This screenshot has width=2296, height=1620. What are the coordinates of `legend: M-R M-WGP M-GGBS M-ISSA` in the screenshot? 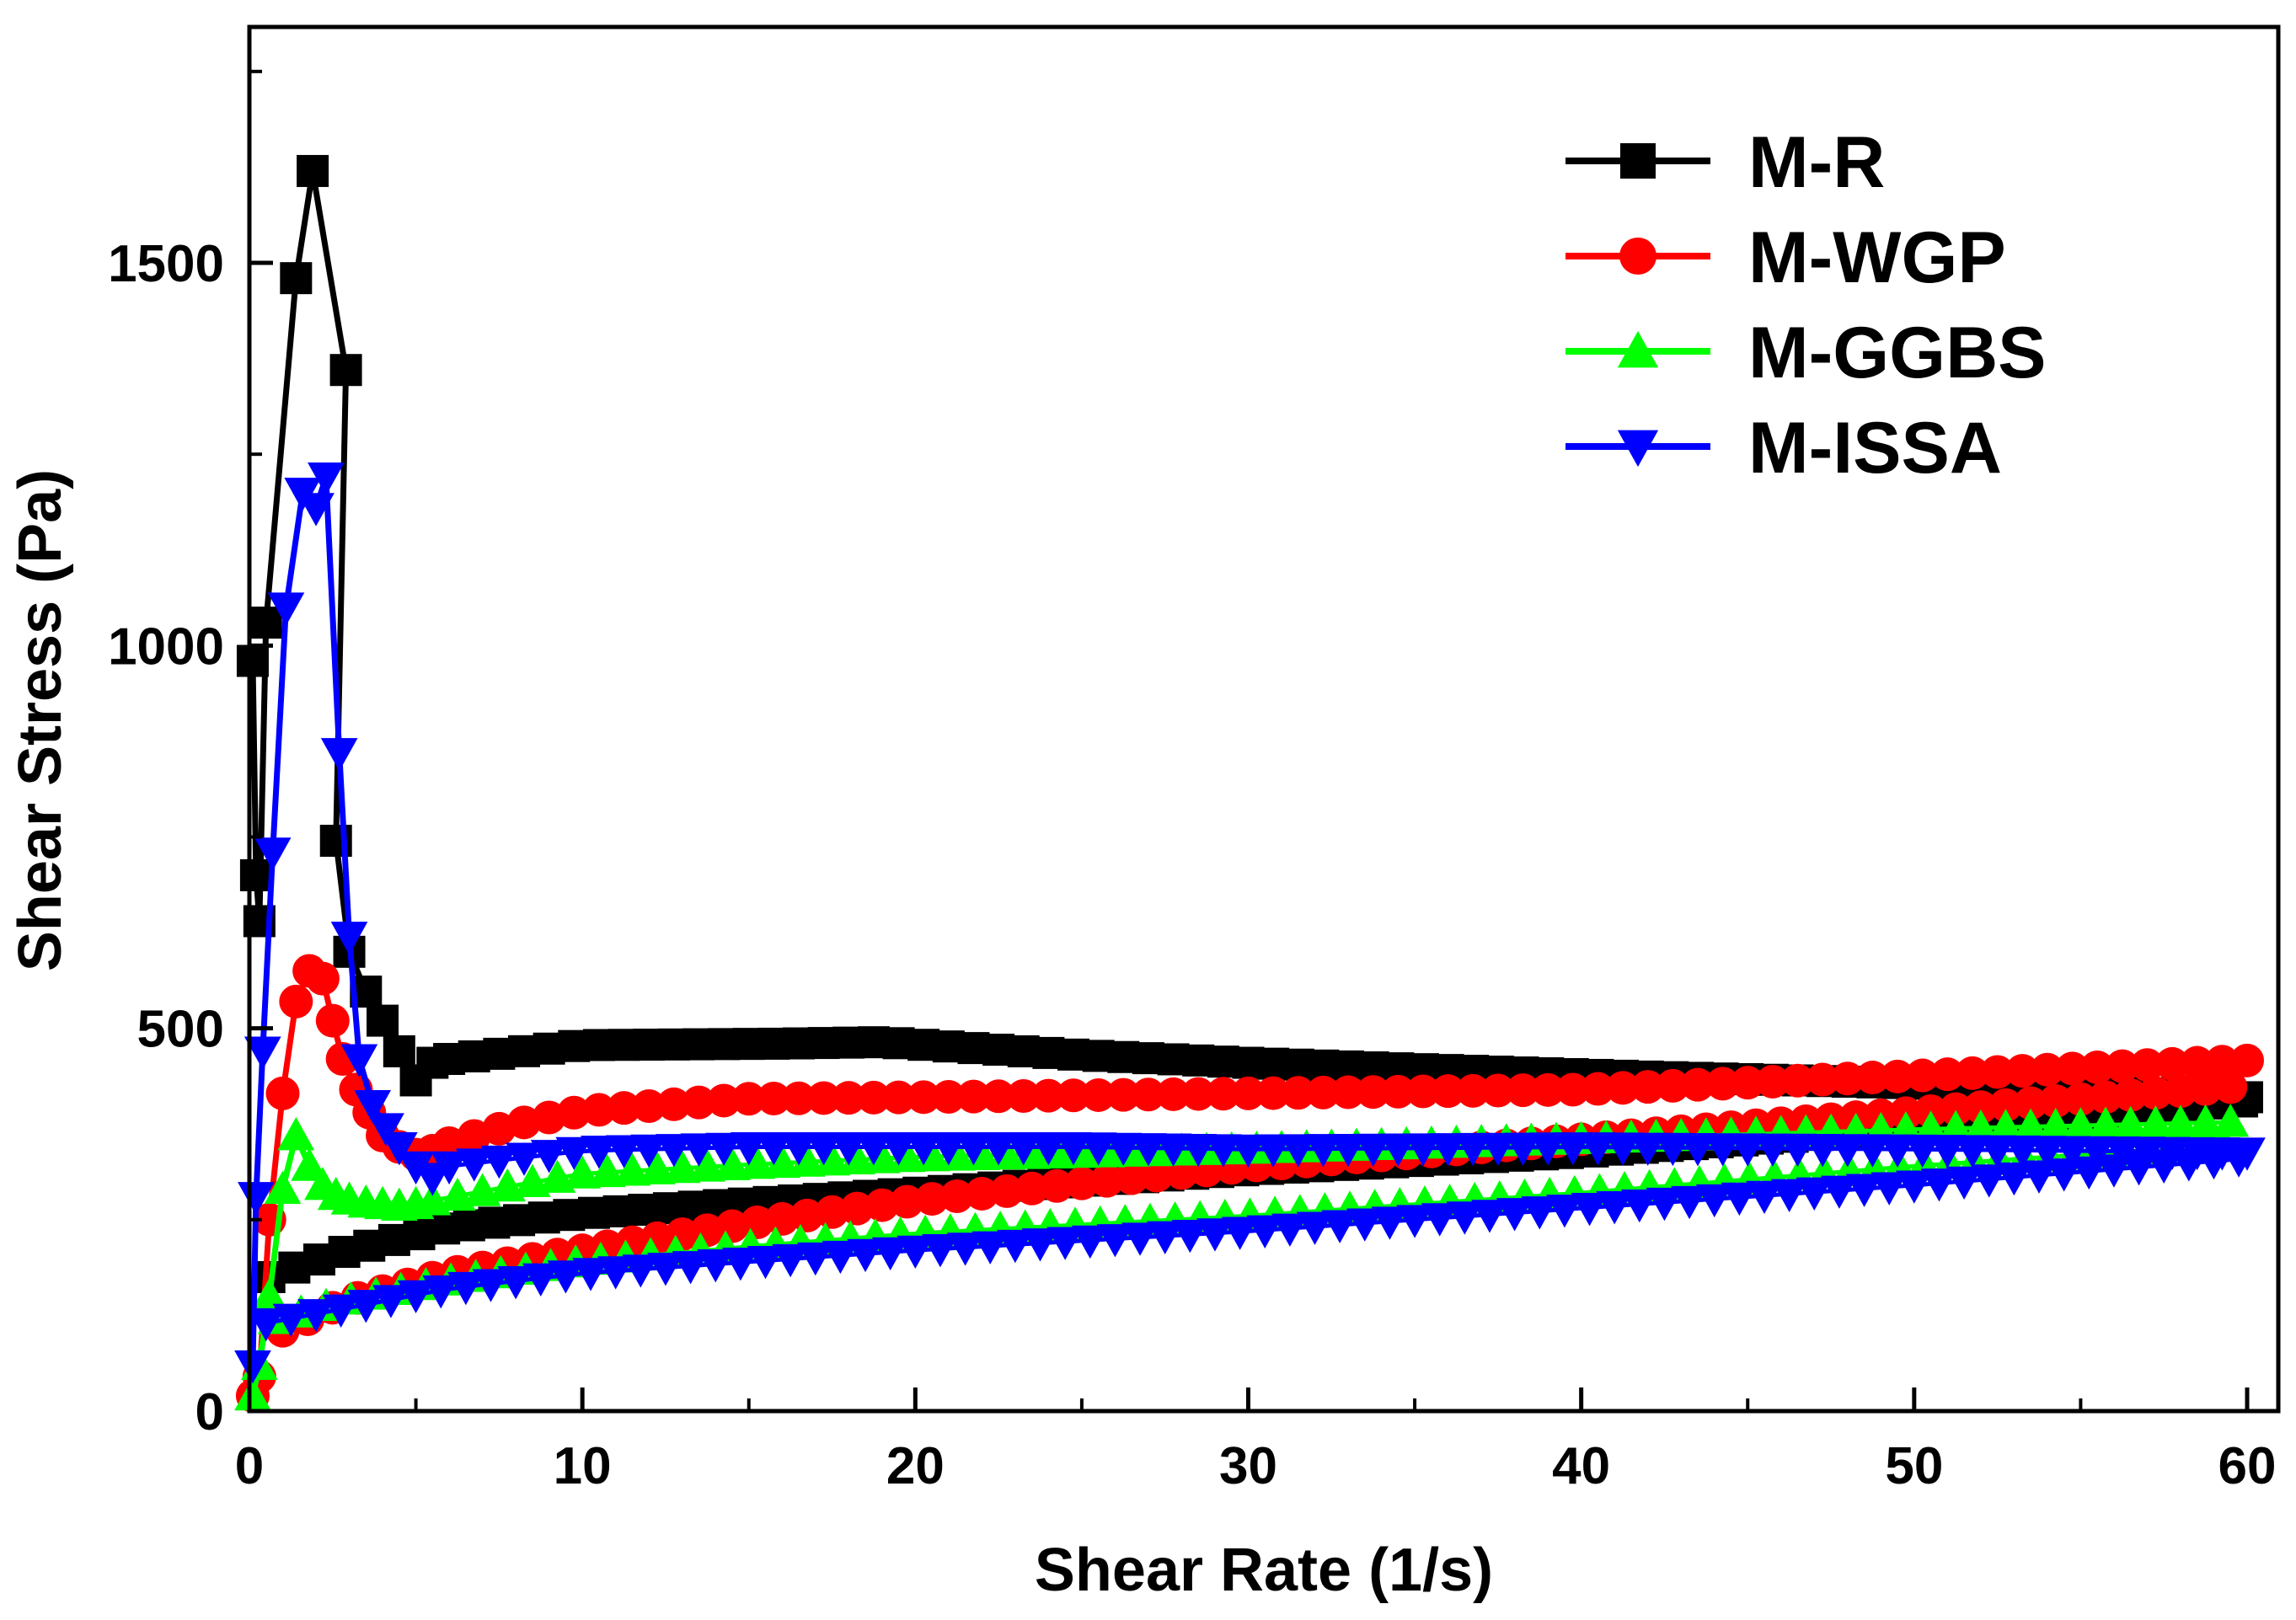 It's located at (1806, 305).